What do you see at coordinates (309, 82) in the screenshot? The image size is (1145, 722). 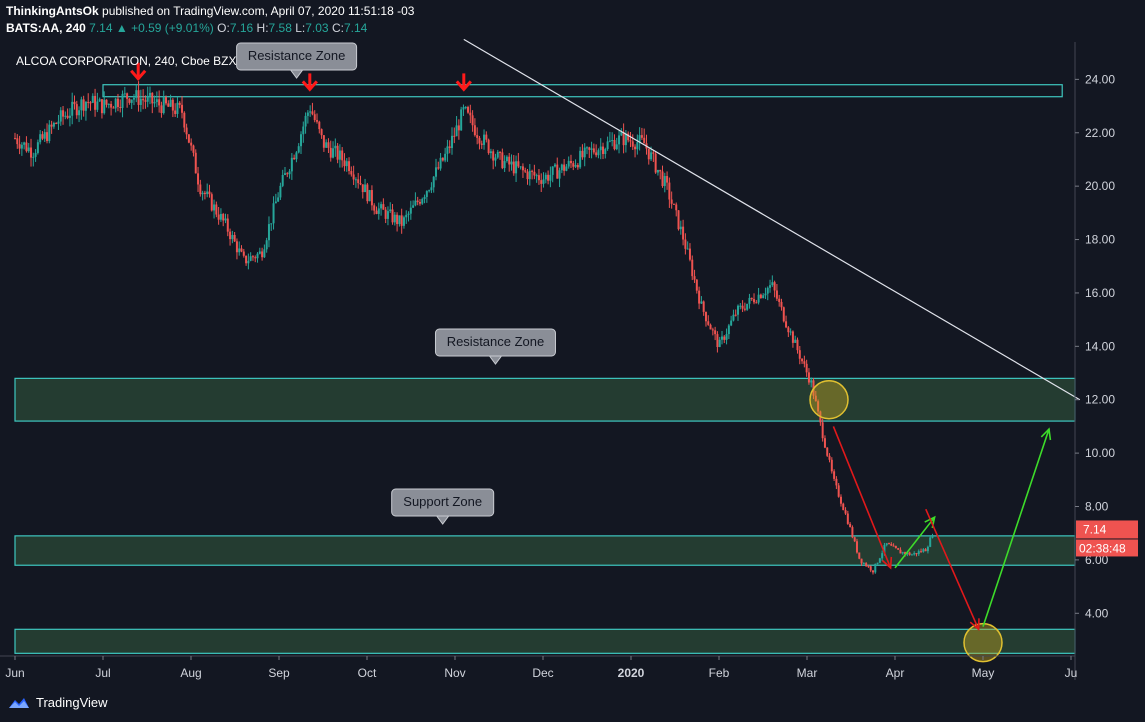 I see `red-marker-arrow-icon` at bounding box center [309, 82].